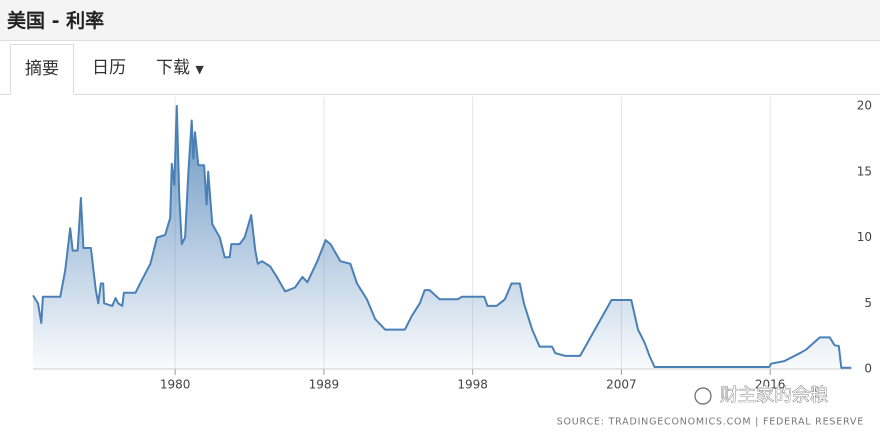 The width and height of the screenshot is (880, 433). What do you see at coordinates (175, 385) in the screenshot?
I see `x-tick-label: 1980` at bounding box center [175, 385].